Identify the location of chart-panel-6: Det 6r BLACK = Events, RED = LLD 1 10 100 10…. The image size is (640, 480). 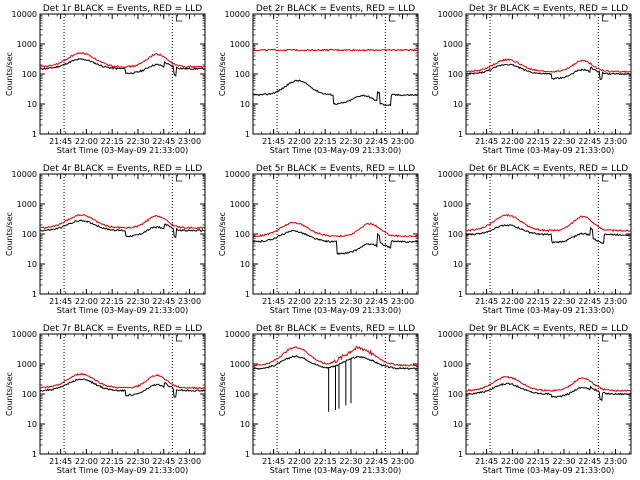
(531, 239).